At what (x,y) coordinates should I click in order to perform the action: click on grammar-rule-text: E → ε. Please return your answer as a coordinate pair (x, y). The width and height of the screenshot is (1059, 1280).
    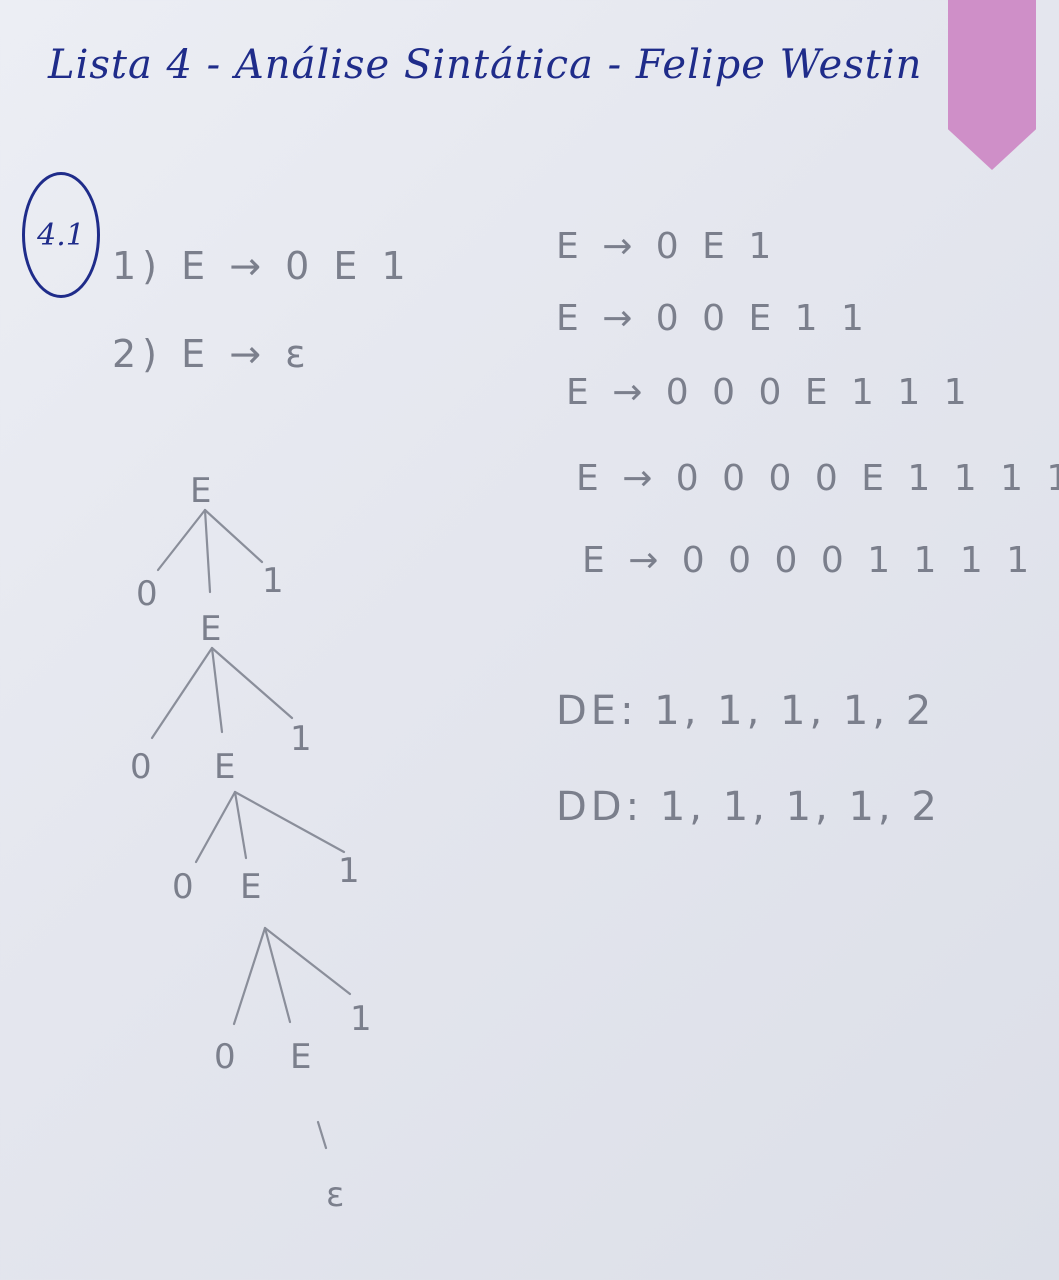
    Looking at the image, I should click on (246, 354).